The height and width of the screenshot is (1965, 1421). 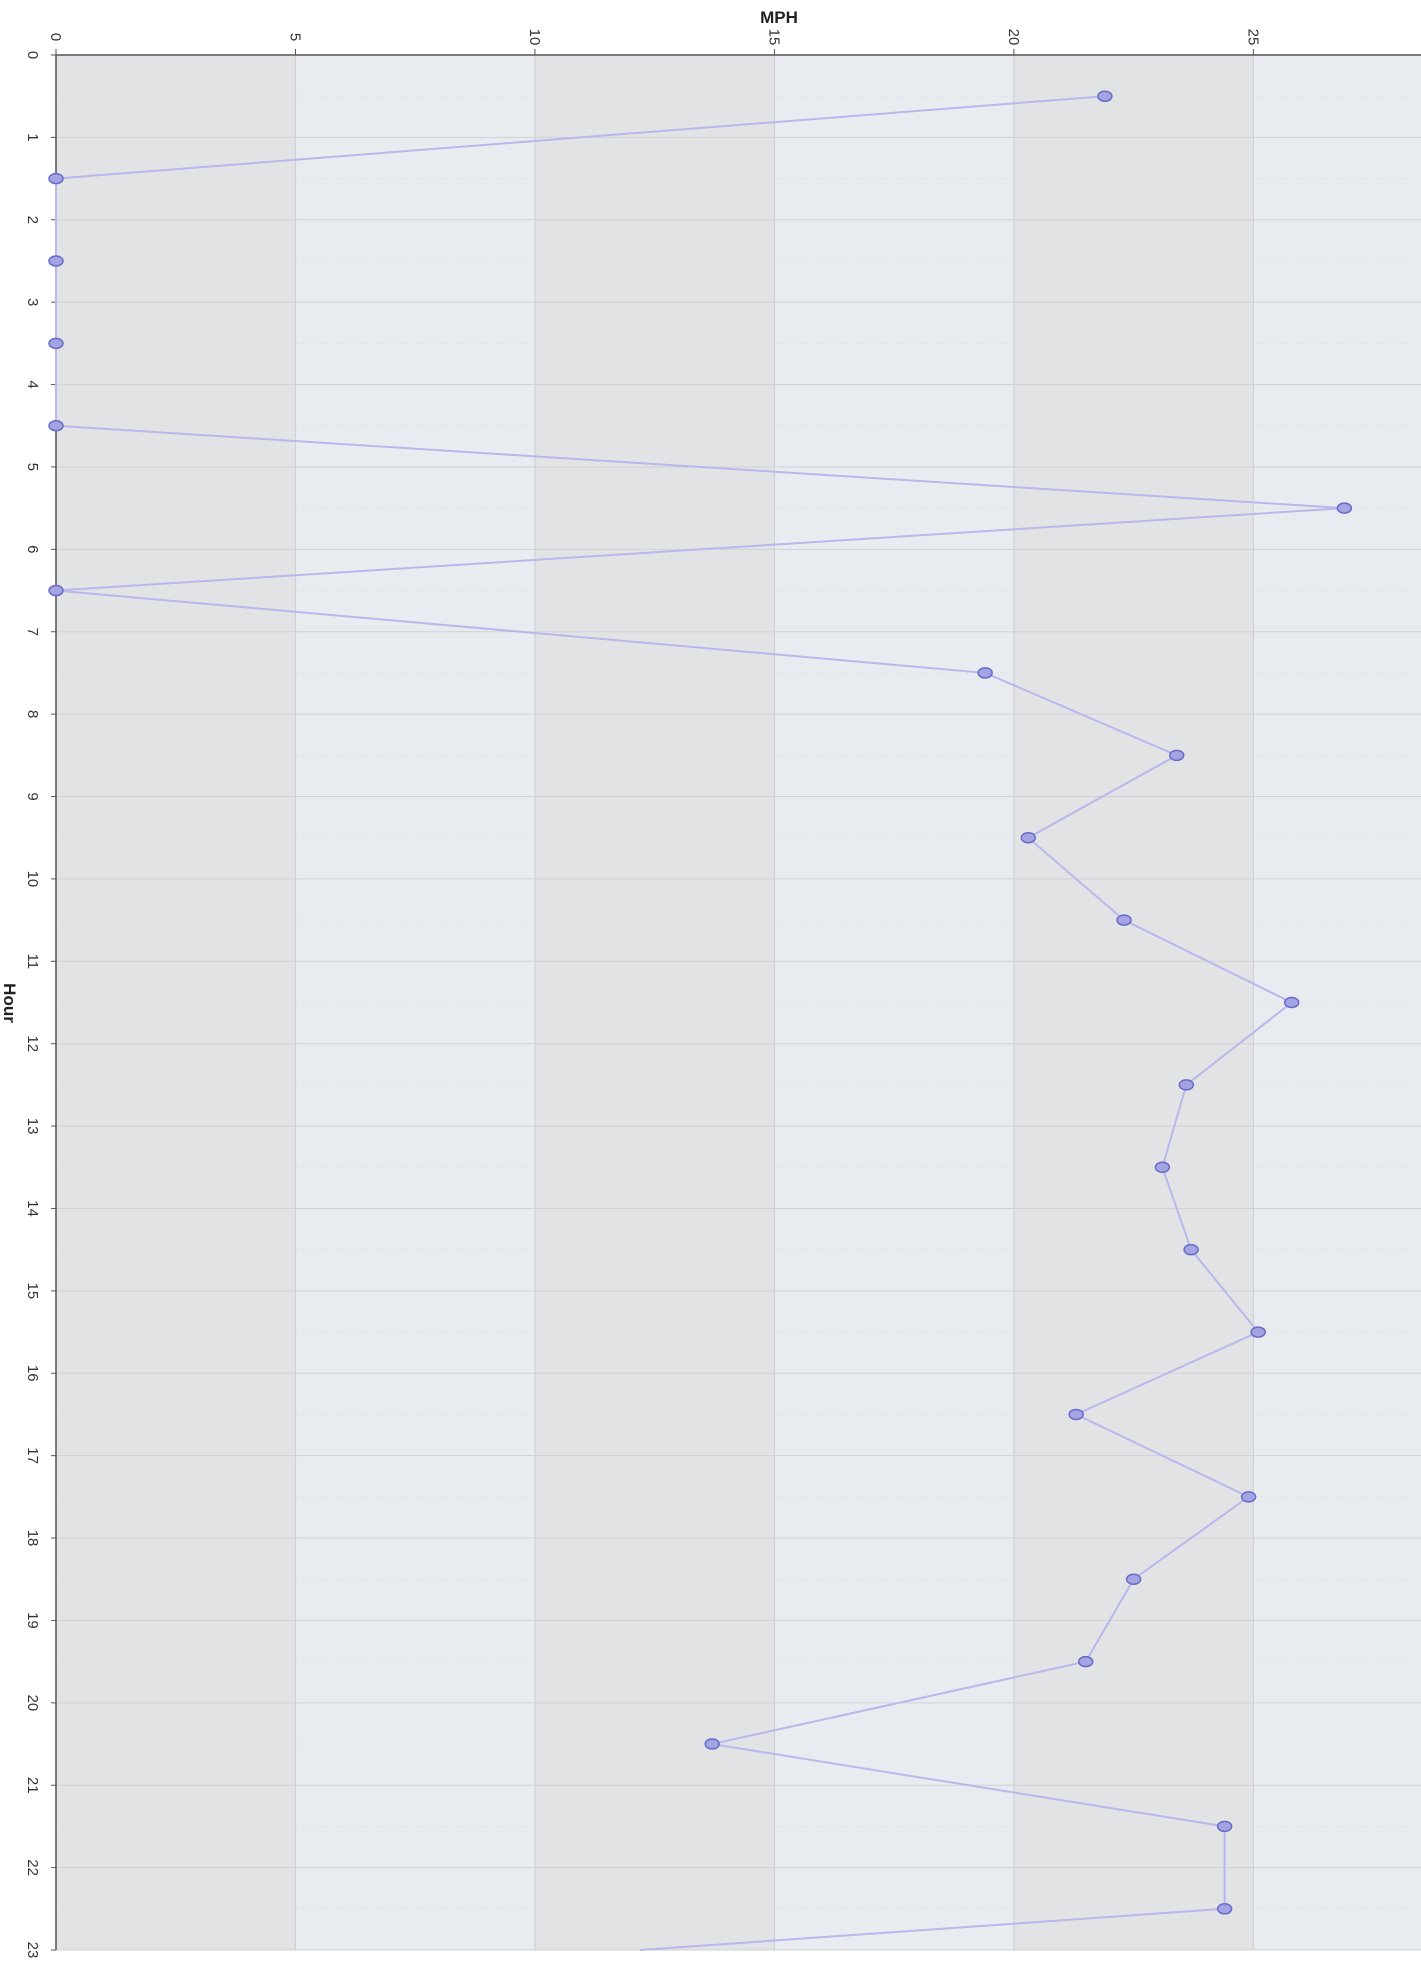 What do you see at coordinates (32, 1538) in the screenshot?
I see `tick-label-hour-18: 18` at bounding box center [32, 1538].